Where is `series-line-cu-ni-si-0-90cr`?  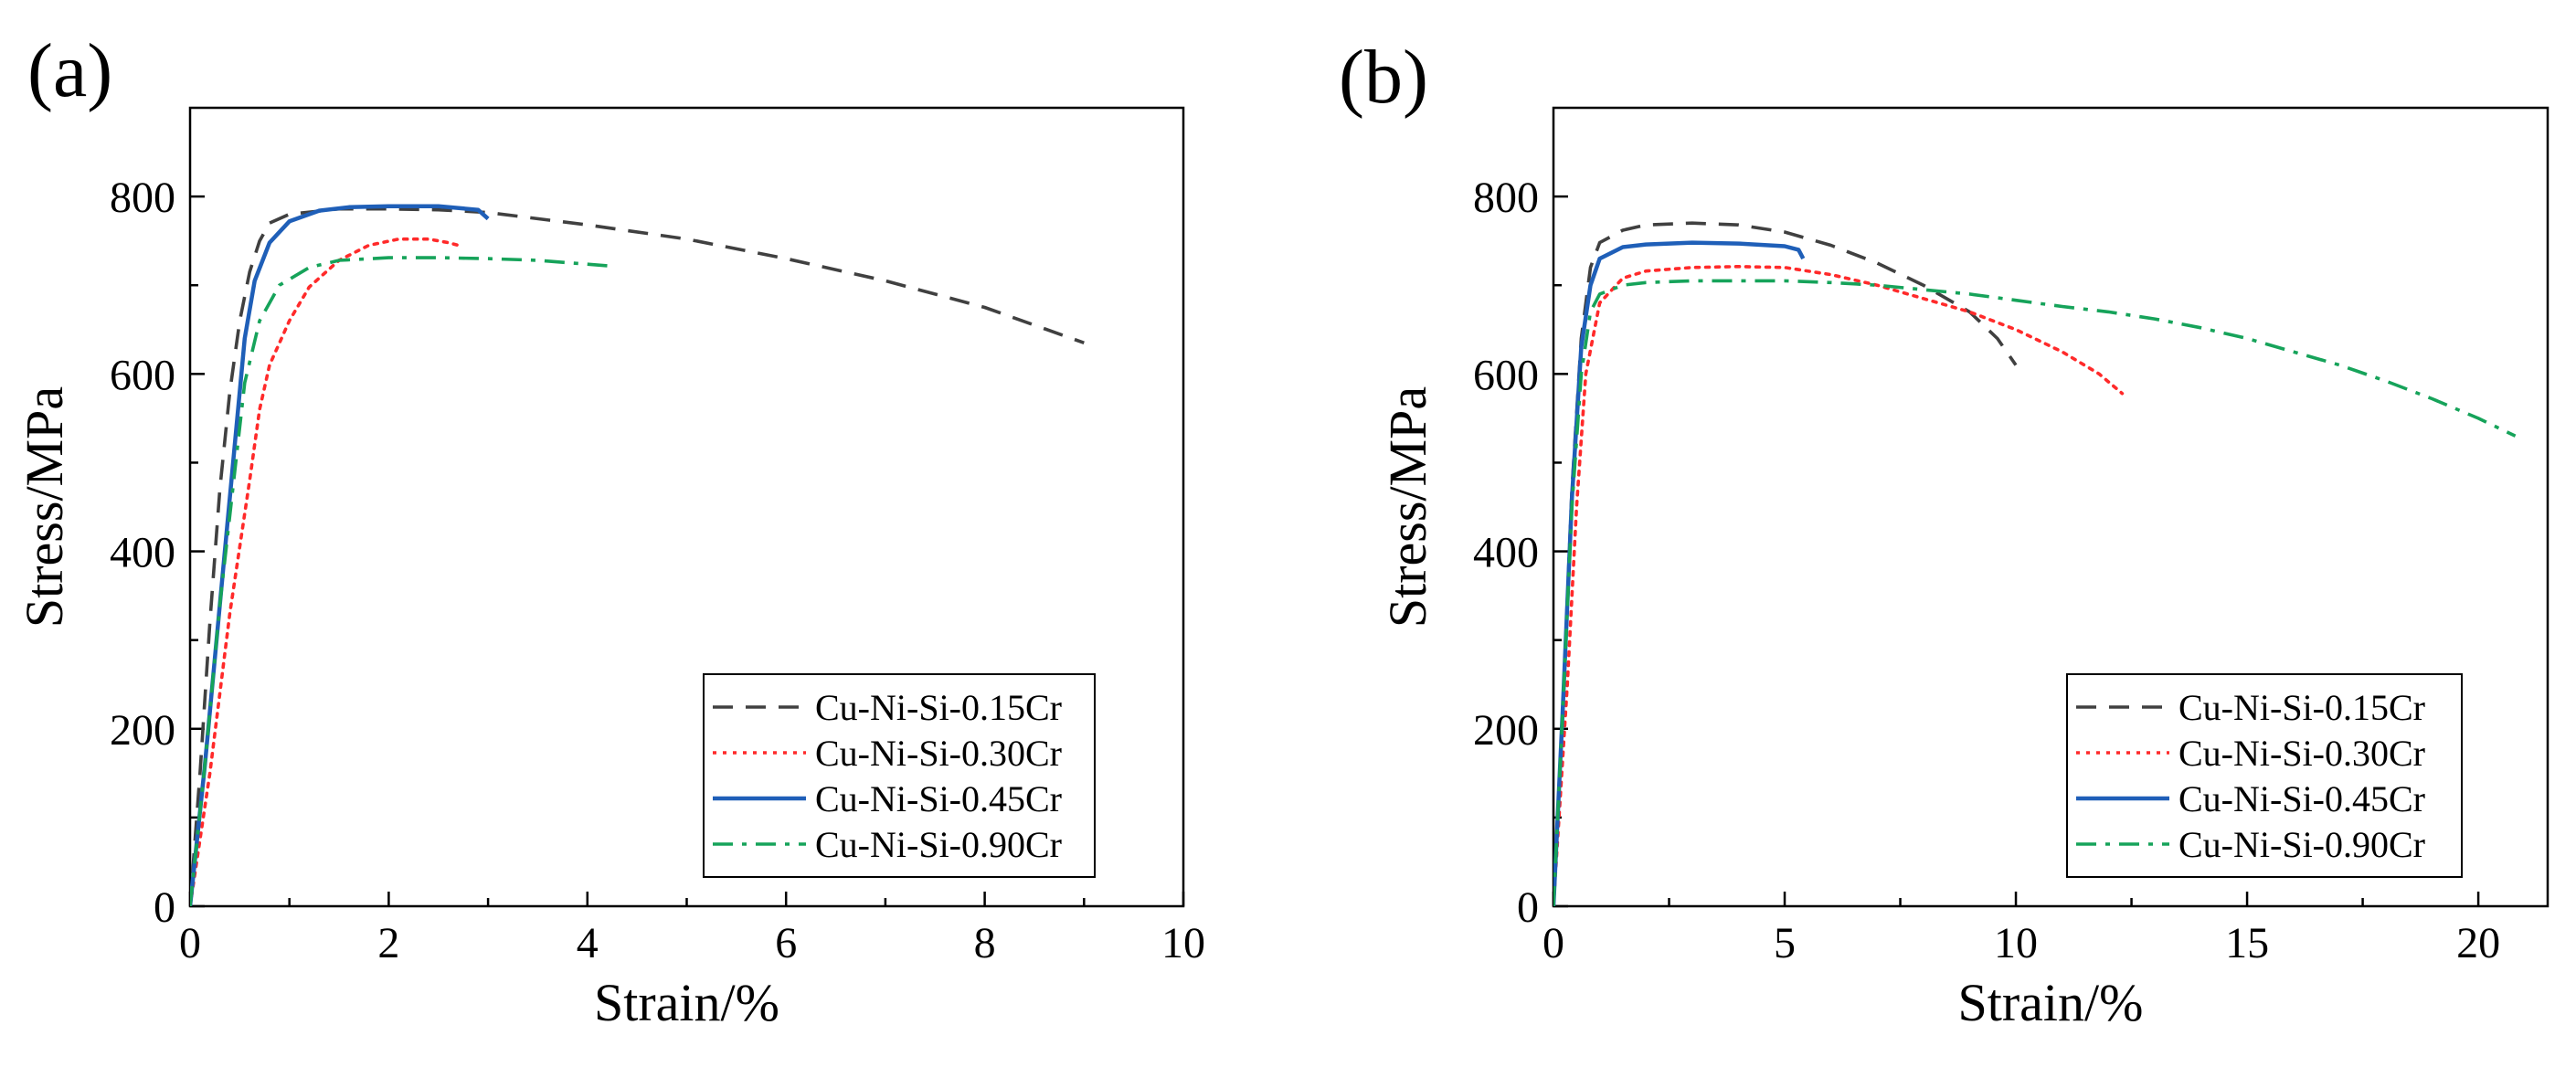
series-line-cu-ni-si-0-90cr is located at coordinates (399, 581).